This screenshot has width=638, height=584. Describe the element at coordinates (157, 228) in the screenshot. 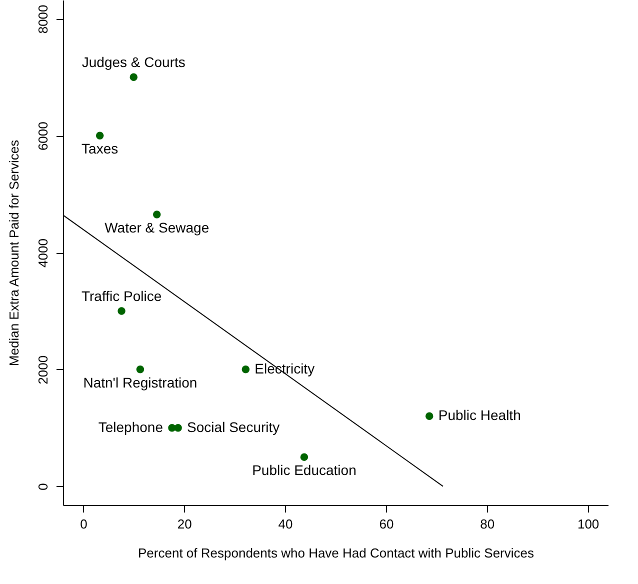

I see `annotation: Water & Sewage` at that location.